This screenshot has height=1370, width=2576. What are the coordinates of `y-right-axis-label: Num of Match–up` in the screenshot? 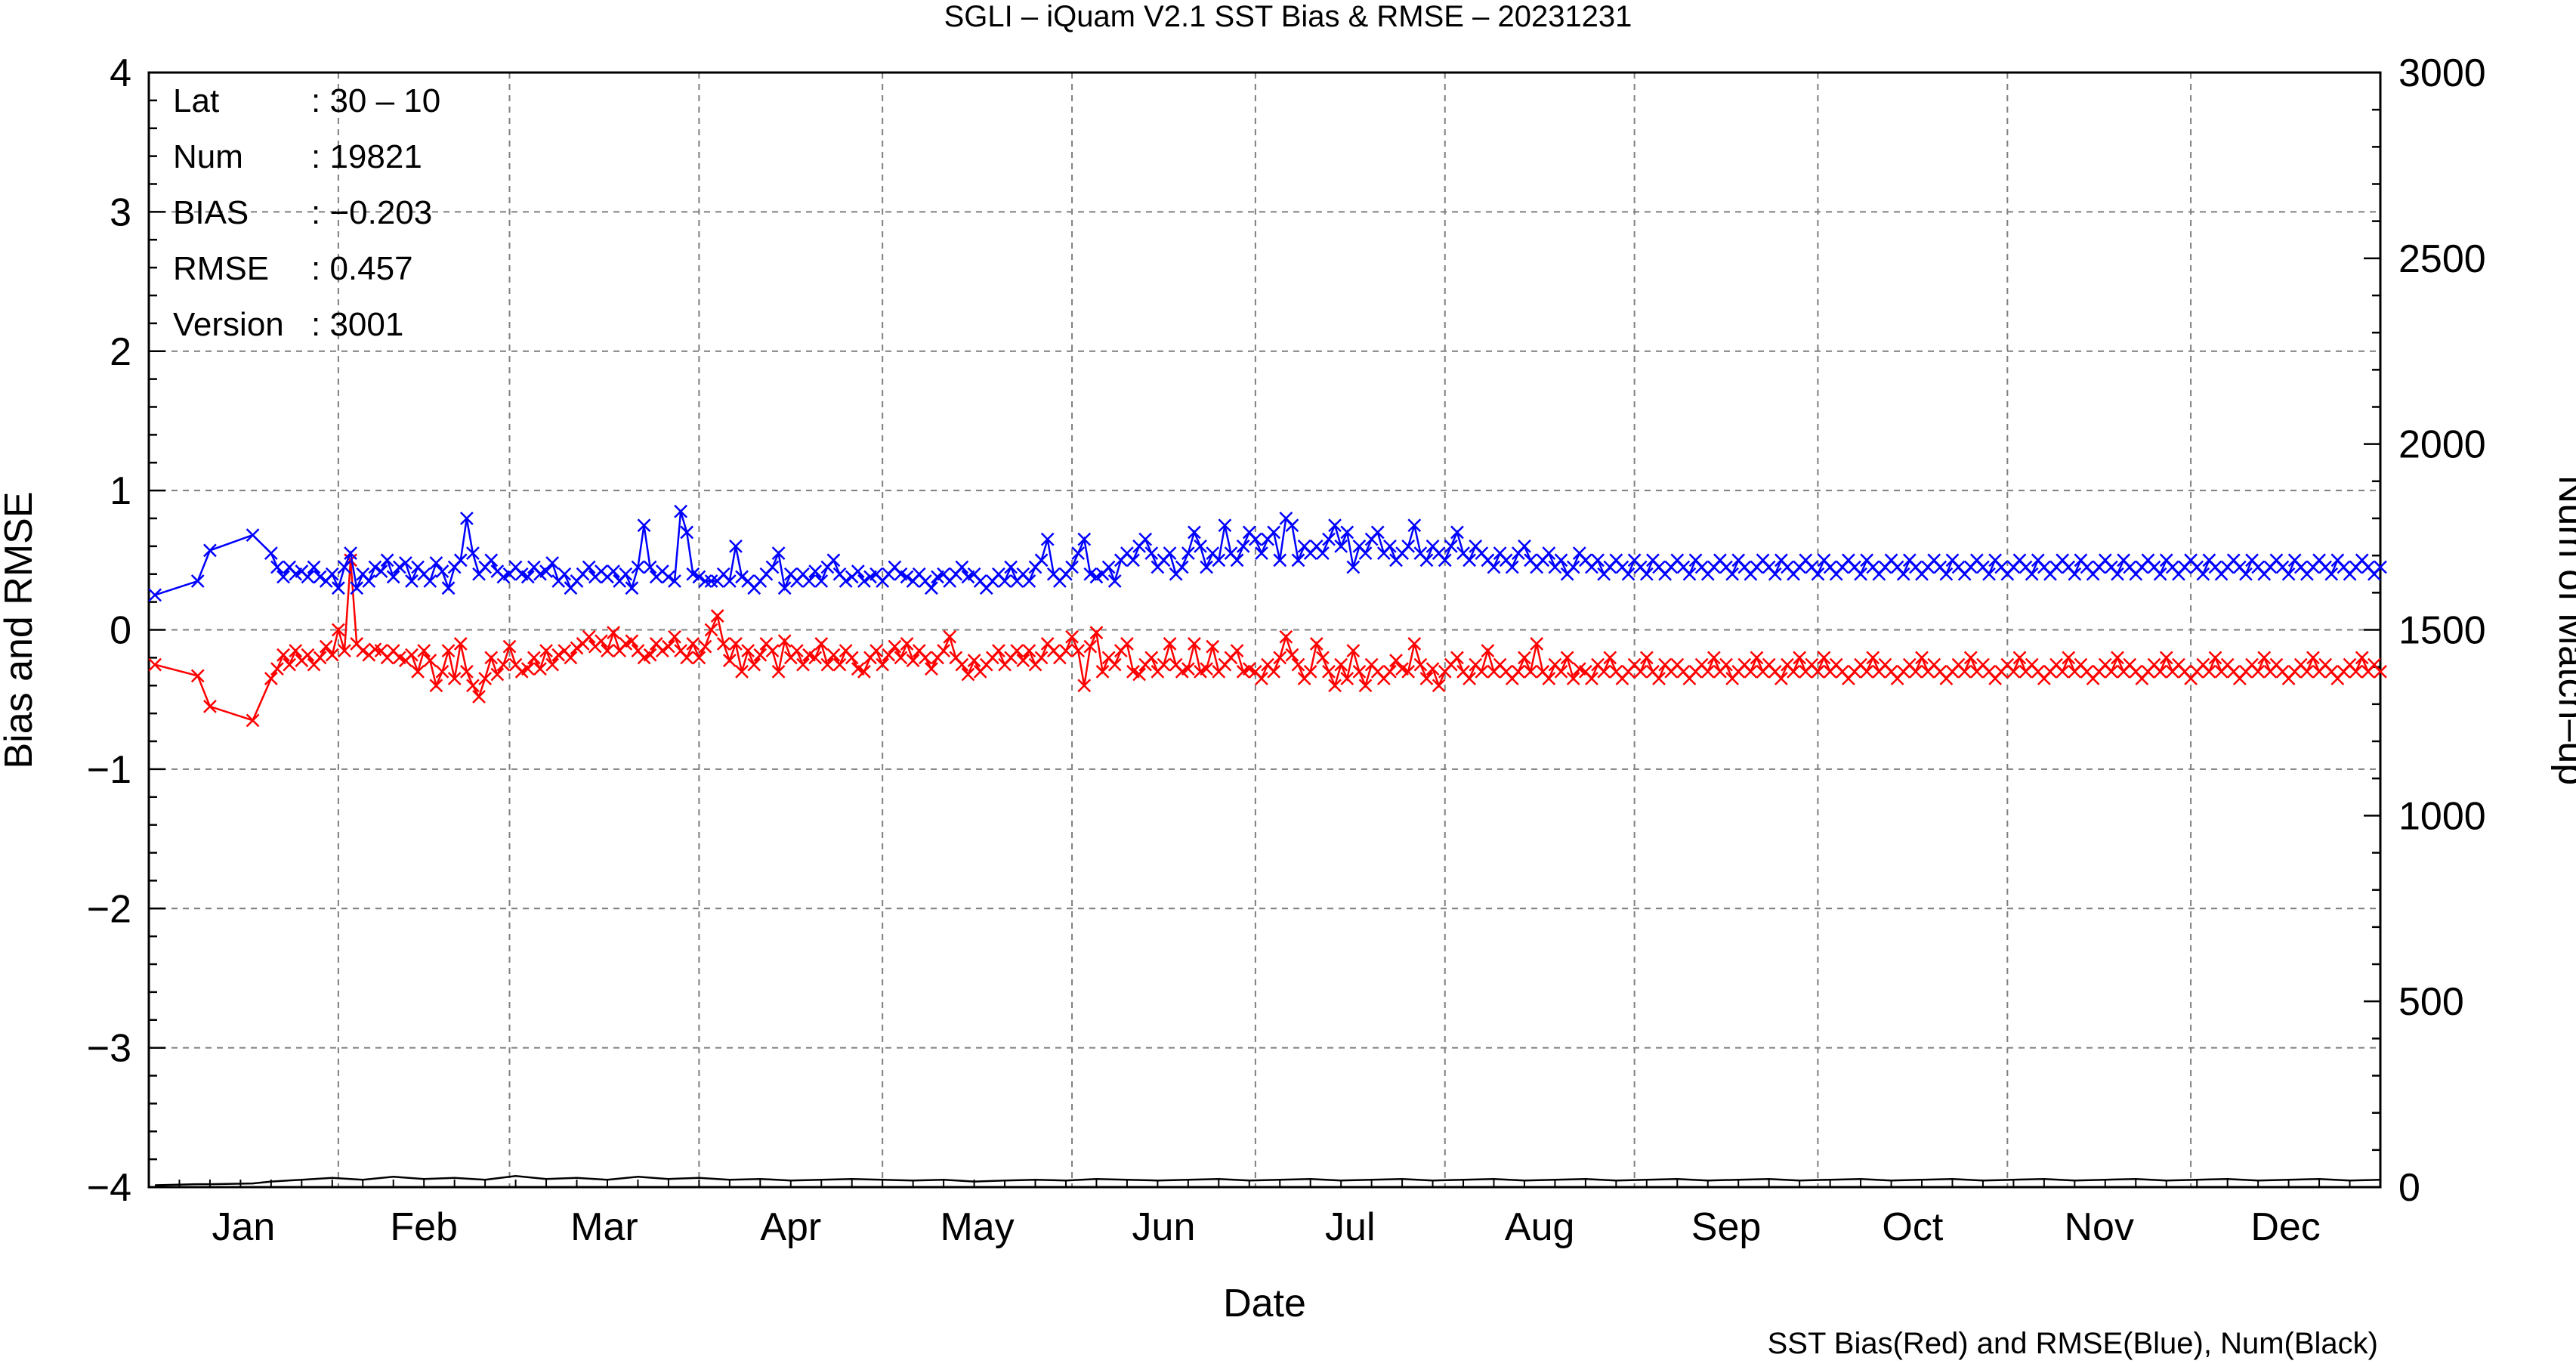 It's located at (2563, 630).